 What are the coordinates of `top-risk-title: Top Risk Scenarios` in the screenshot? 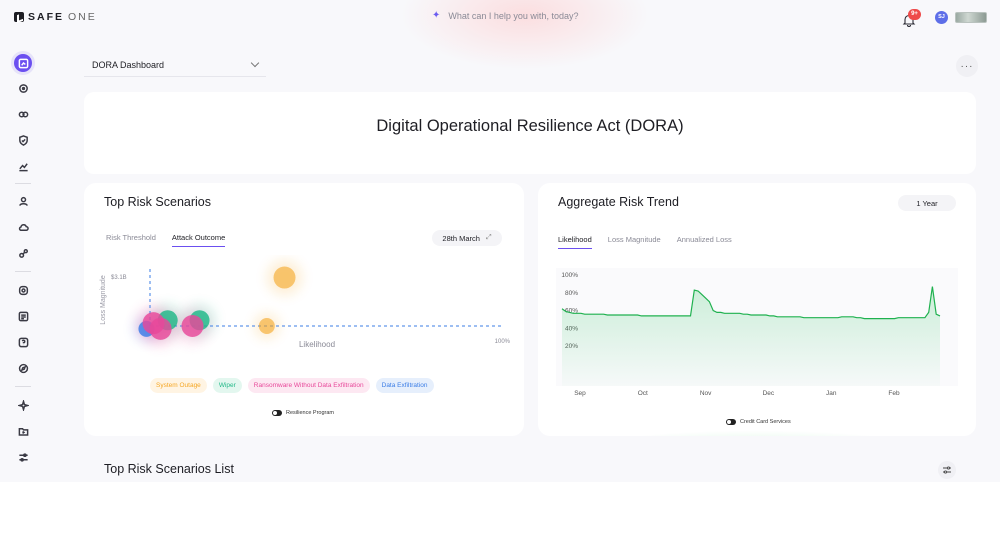 It's located at (157, 202).